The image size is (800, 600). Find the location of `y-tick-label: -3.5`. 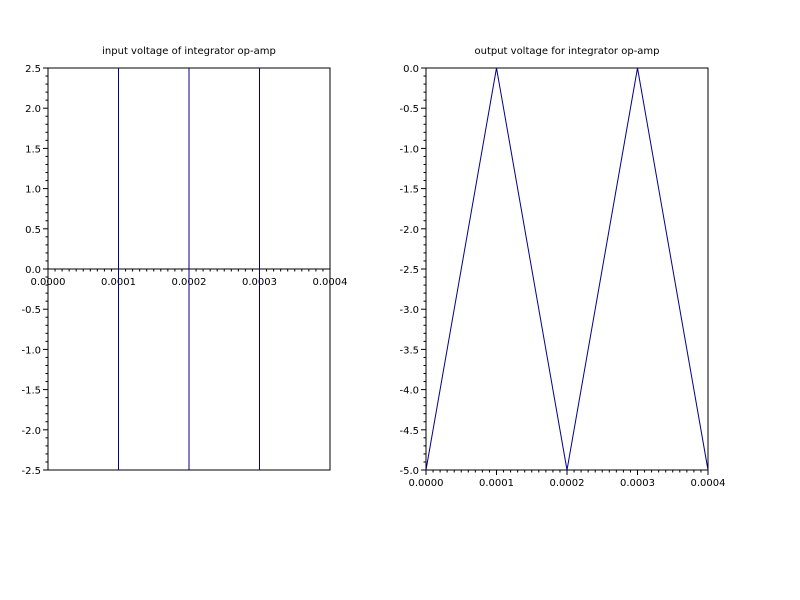

y-tick-label: -3.5 is located at coordinates (409, 350).